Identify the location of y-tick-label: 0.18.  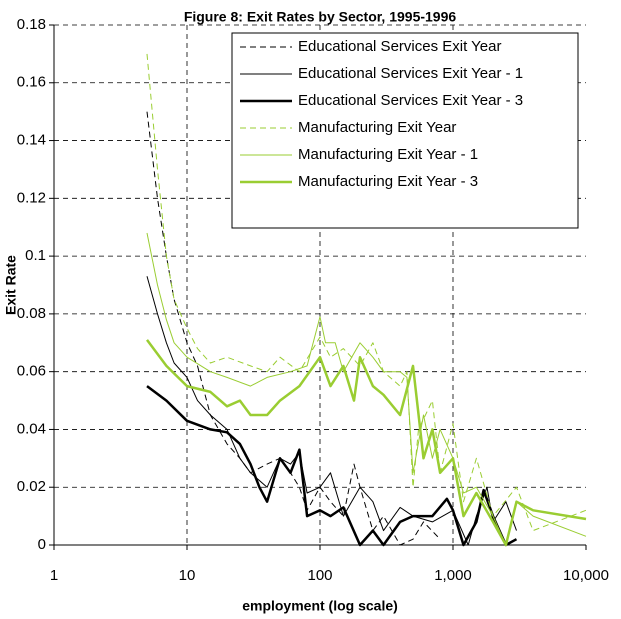
(31, 24).